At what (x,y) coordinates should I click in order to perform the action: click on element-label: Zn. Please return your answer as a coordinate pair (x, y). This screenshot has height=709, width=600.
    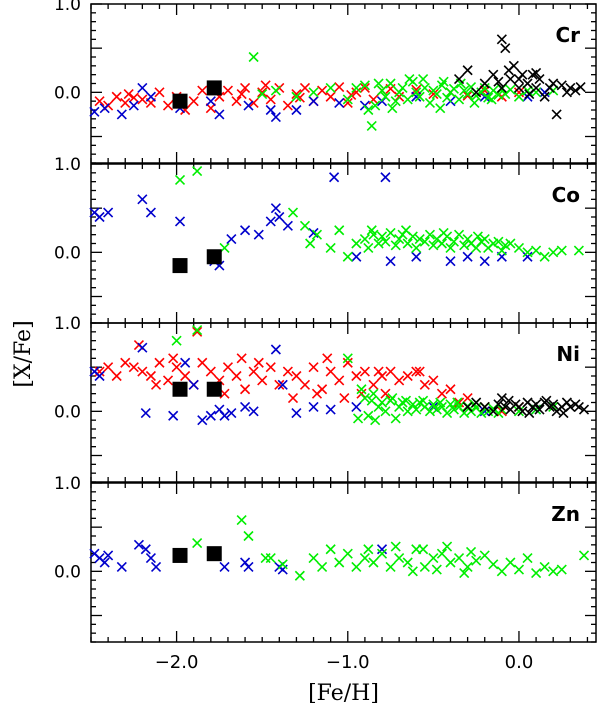
    Looking at the image, I should click on (565, 514).